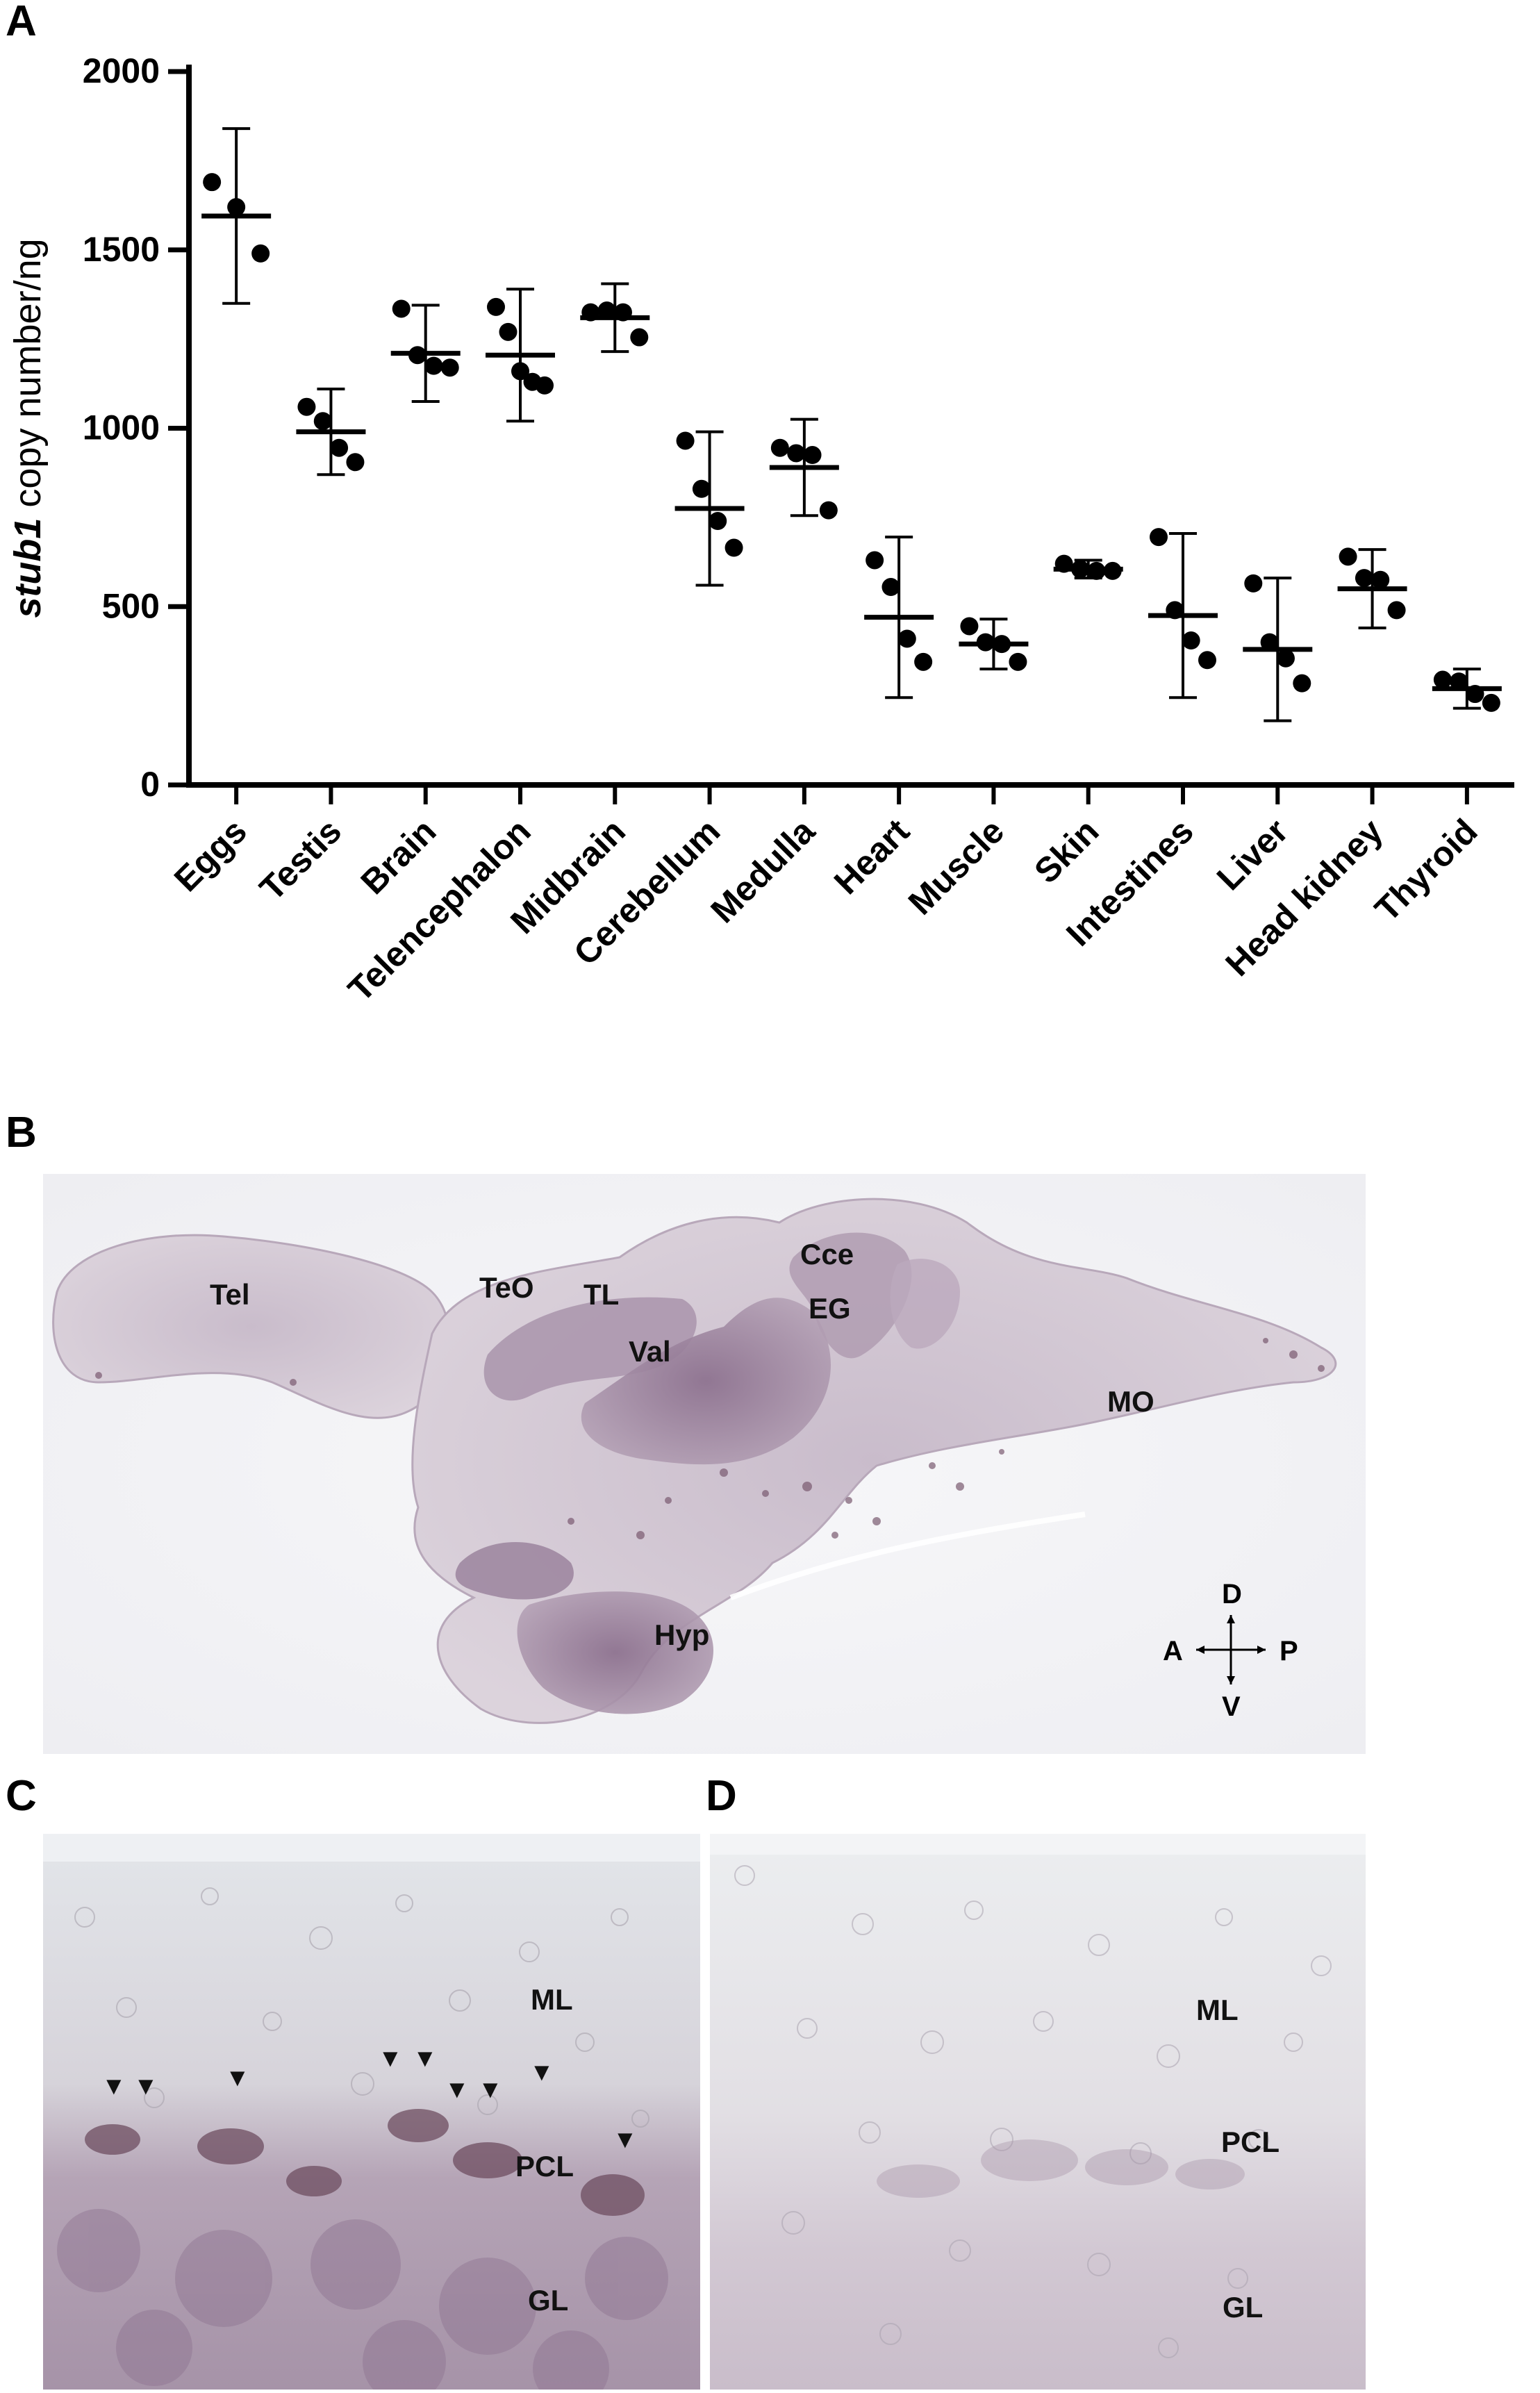  Describe the element at coordinates (210, 855) in the screenshot. I see `x-tick-label: Eggs` at that location.